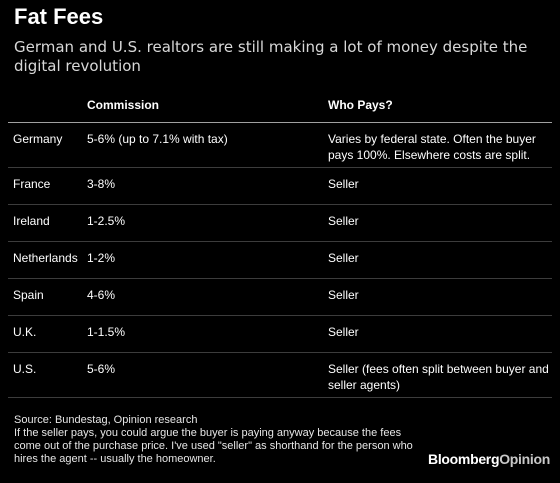 This screenshot has width=560, height=483. What do you see at coordinates (28, 295) in the screenshot?
I see `row-country: Spain` at bounding box center [28, 295].